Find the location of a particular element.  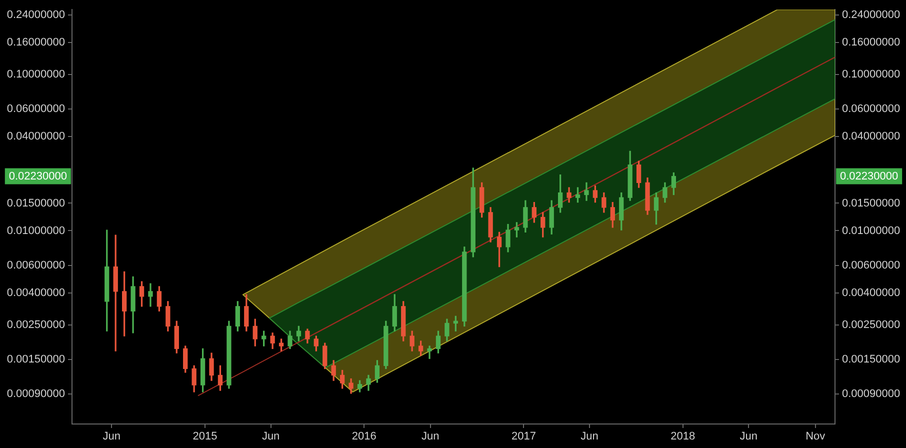

y-tick-label: 0.24000000 is located at coordinates (35, 15).